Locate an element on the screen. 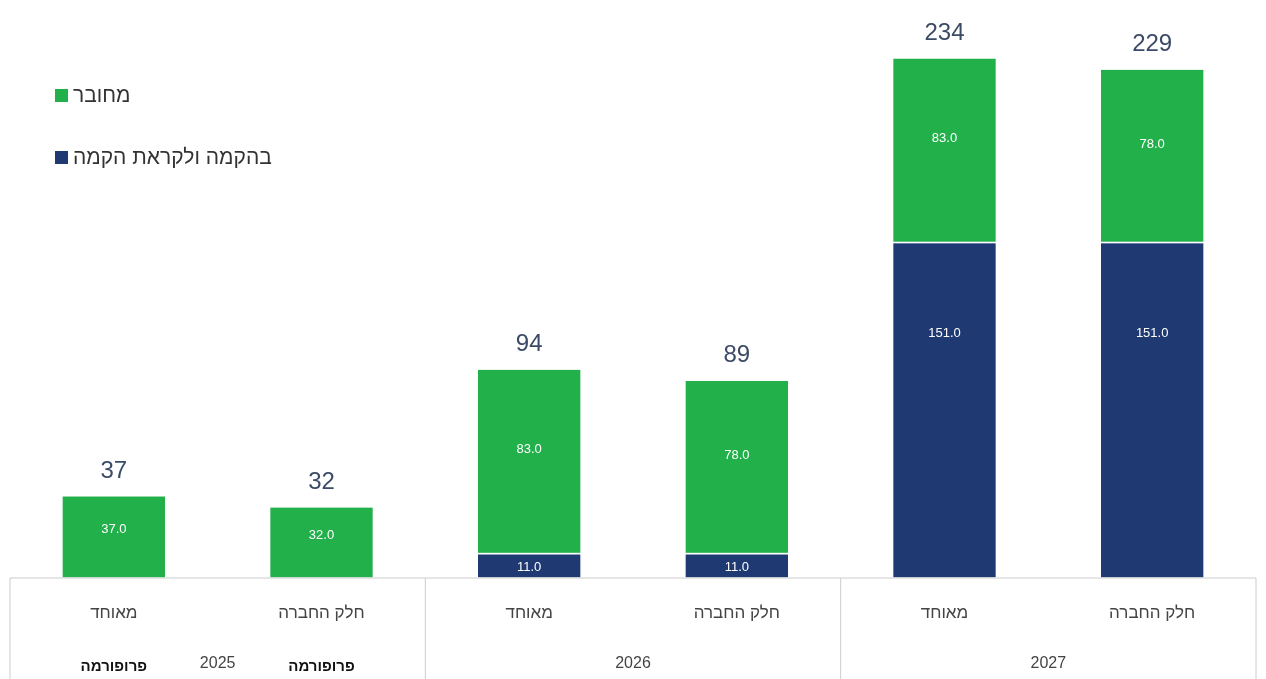 Image resolution: width=1266 pixels, height=679 pixels. text: 2026 is located at coordinates (633, 662).